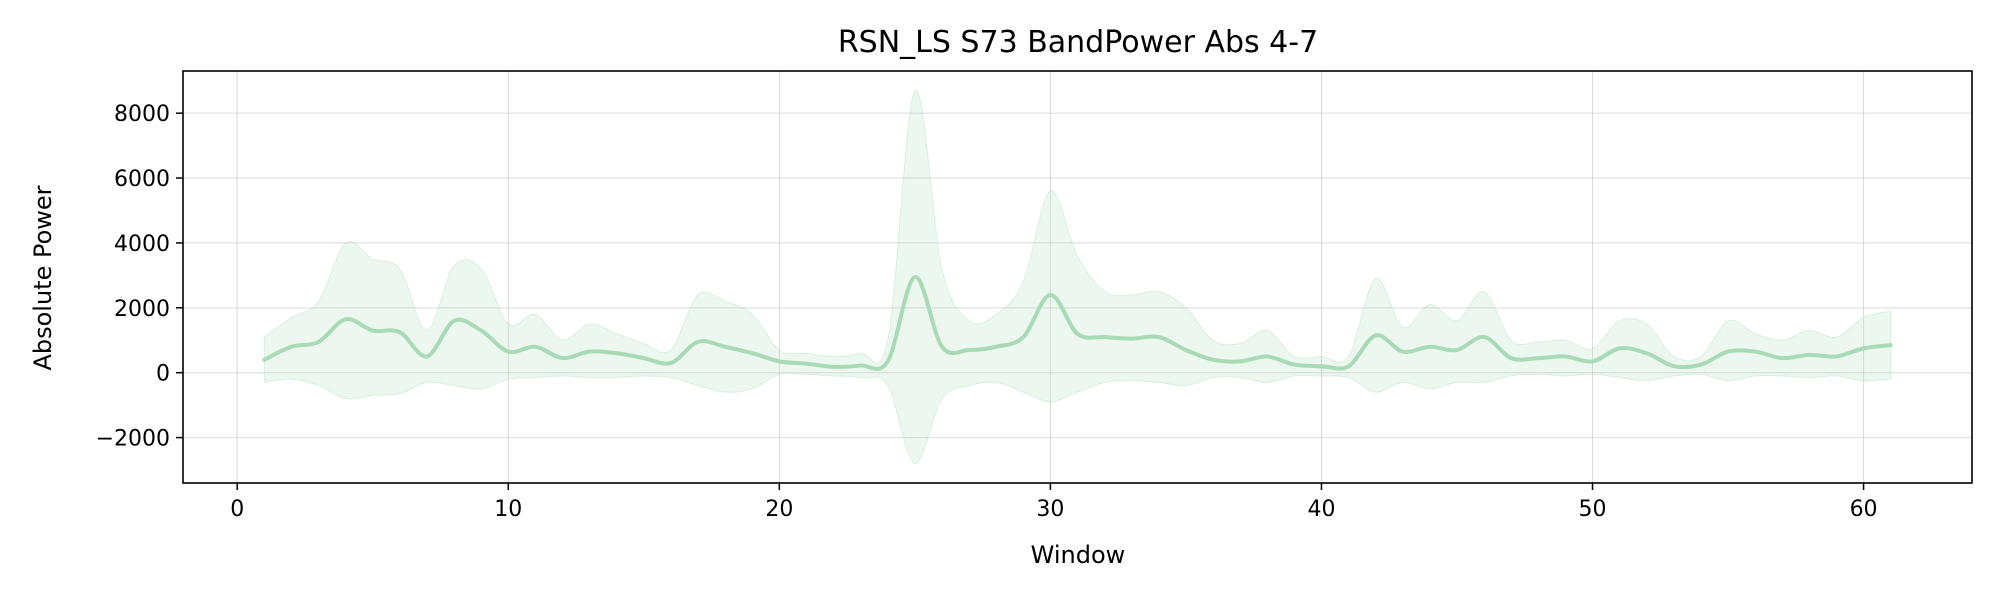  What do you see at coordinates (1864, 509) in the screenshot?
I see `x-tick-label: 60` at bounding box center [1864, 509].